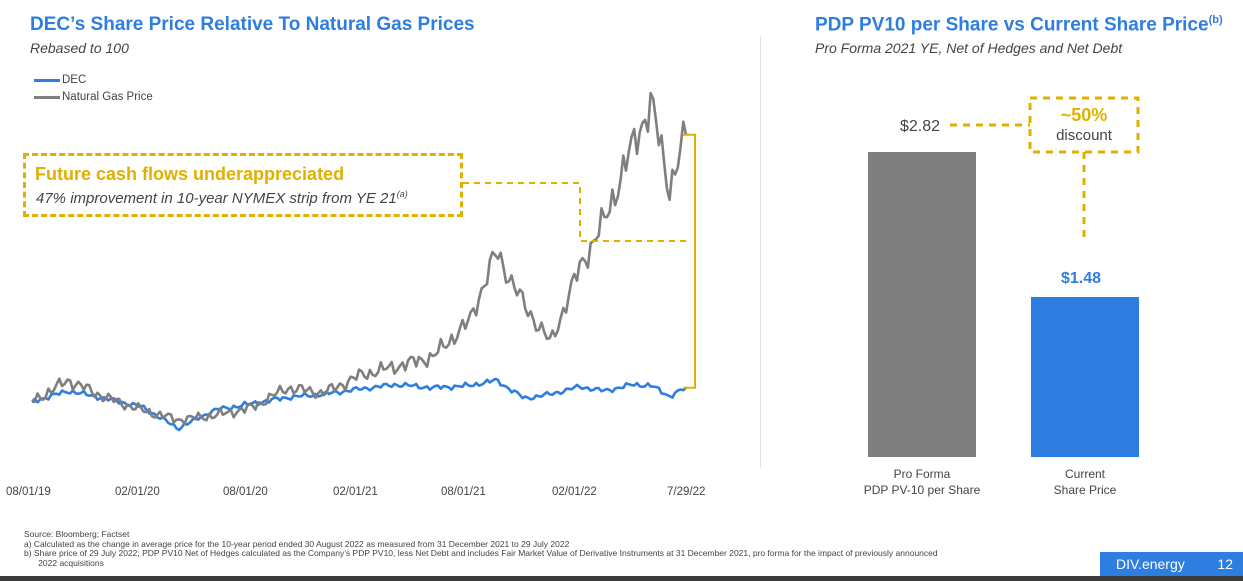 Image resolution: width=1243 pixels, height=581 pixels. Describe the element at coordinates (1084, 135) in the screenshot. I see `discount-text: discount` at that location.